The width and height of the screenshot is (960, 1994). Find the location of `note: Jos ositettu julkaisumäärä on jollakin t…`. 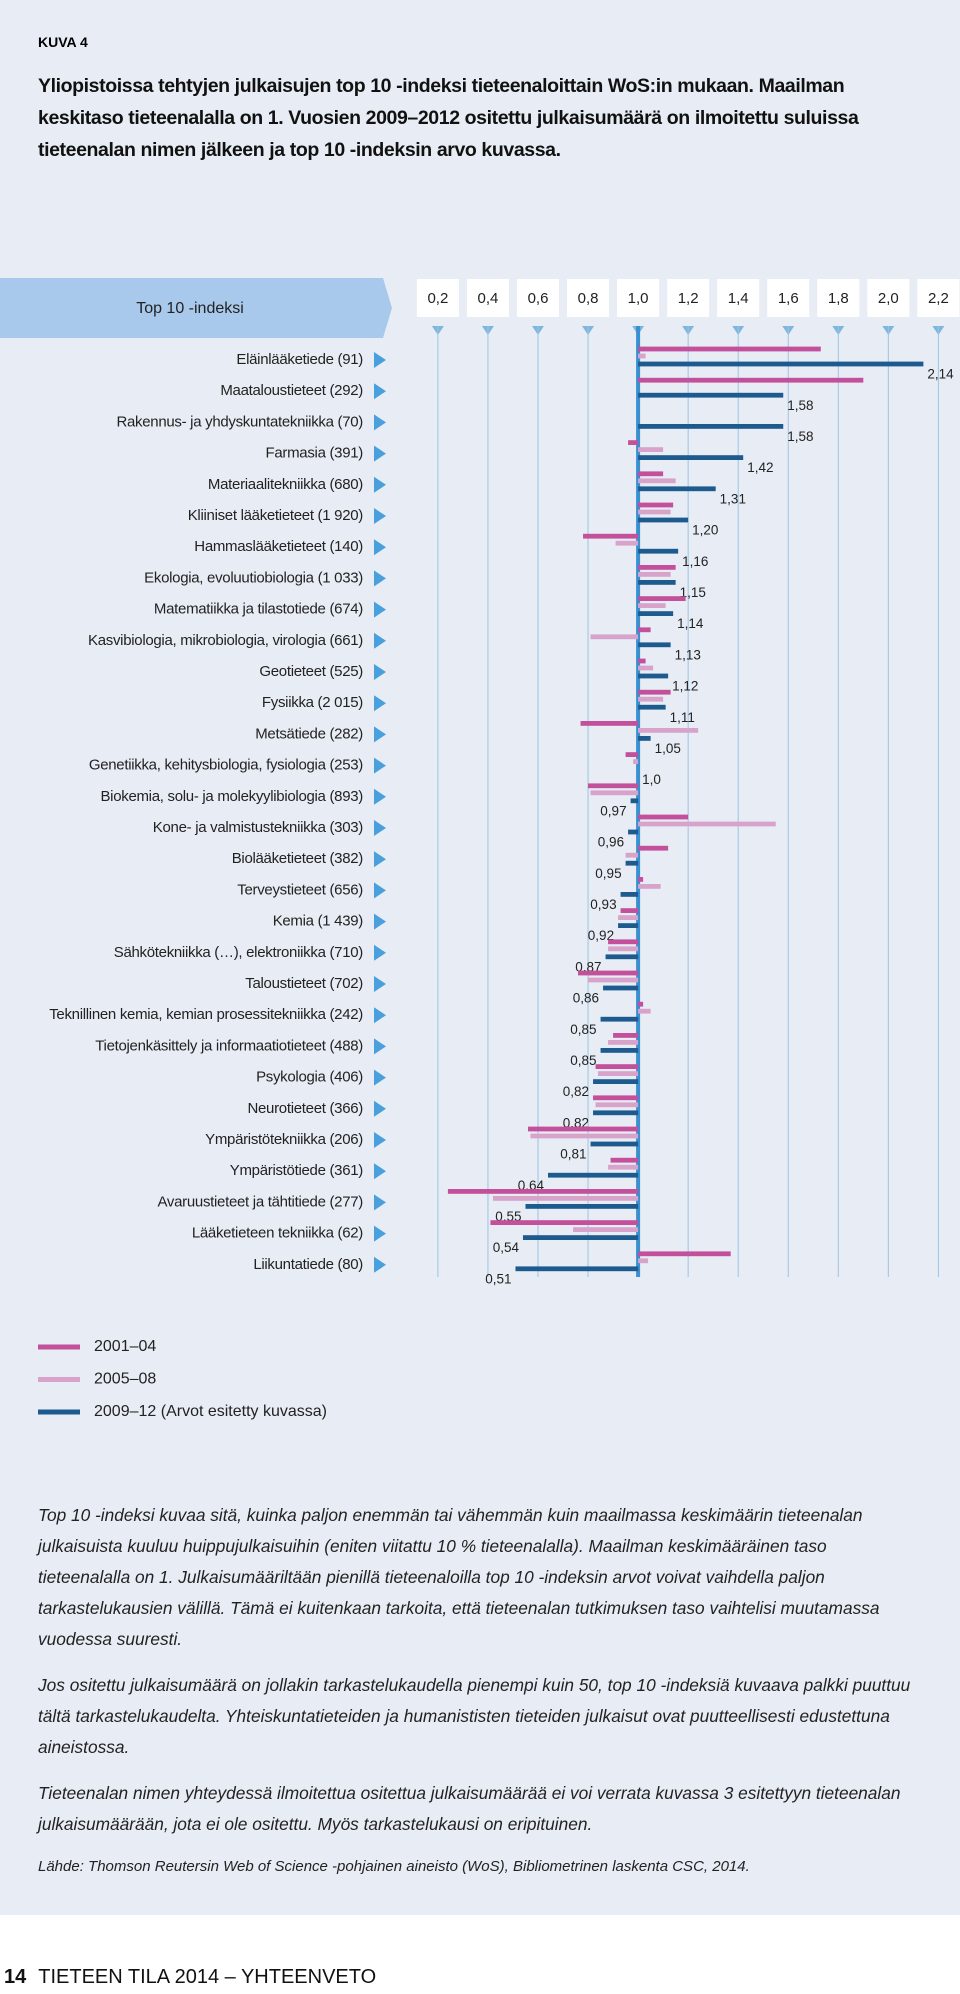

note: Jos ositettu julkaisumäärä on jollakin t… is located at coordinates (474, 1716).